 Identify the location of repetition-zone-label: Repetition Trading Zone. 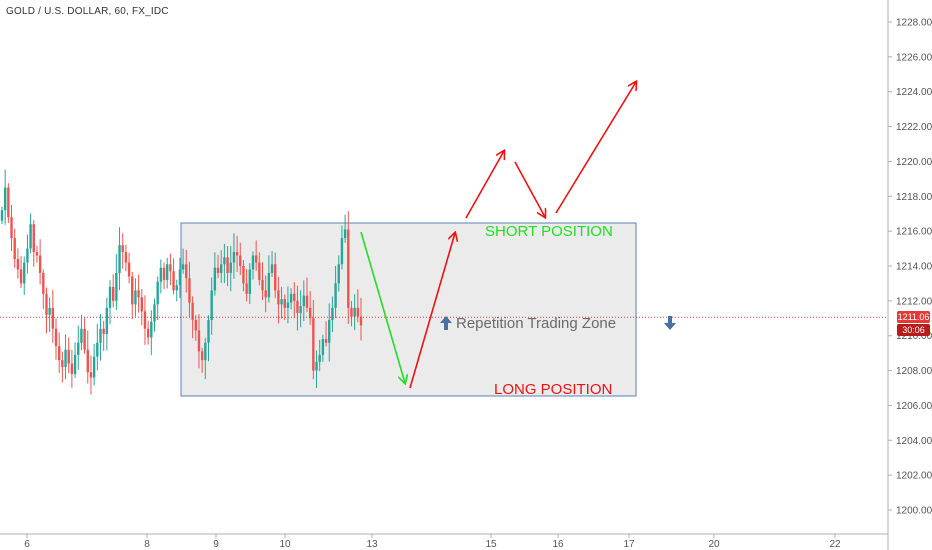
(536, 323).